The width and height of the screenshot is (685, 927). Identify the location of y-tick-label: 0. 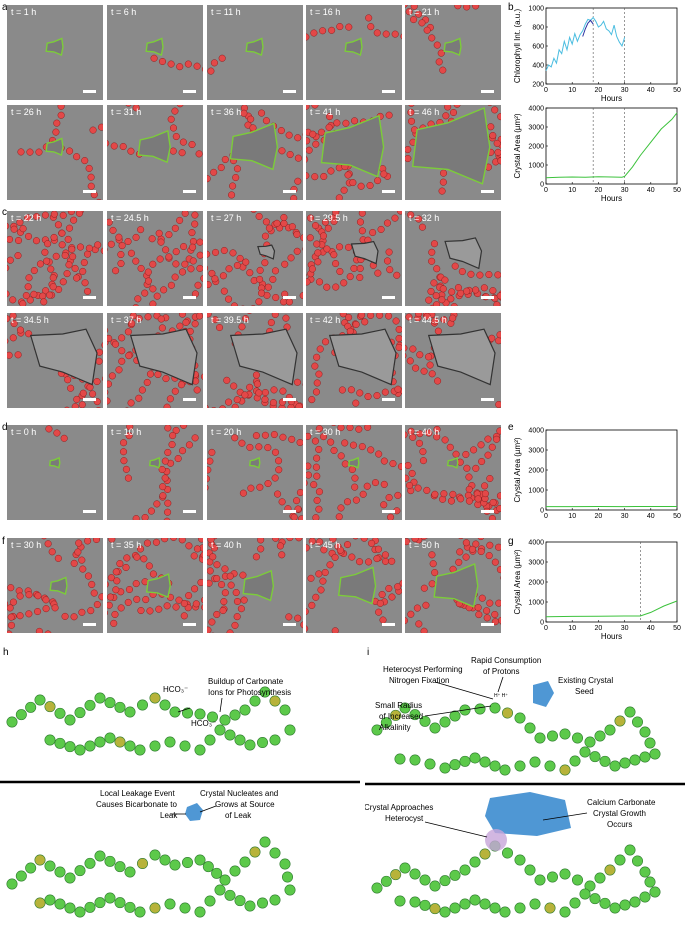
(542, 623).